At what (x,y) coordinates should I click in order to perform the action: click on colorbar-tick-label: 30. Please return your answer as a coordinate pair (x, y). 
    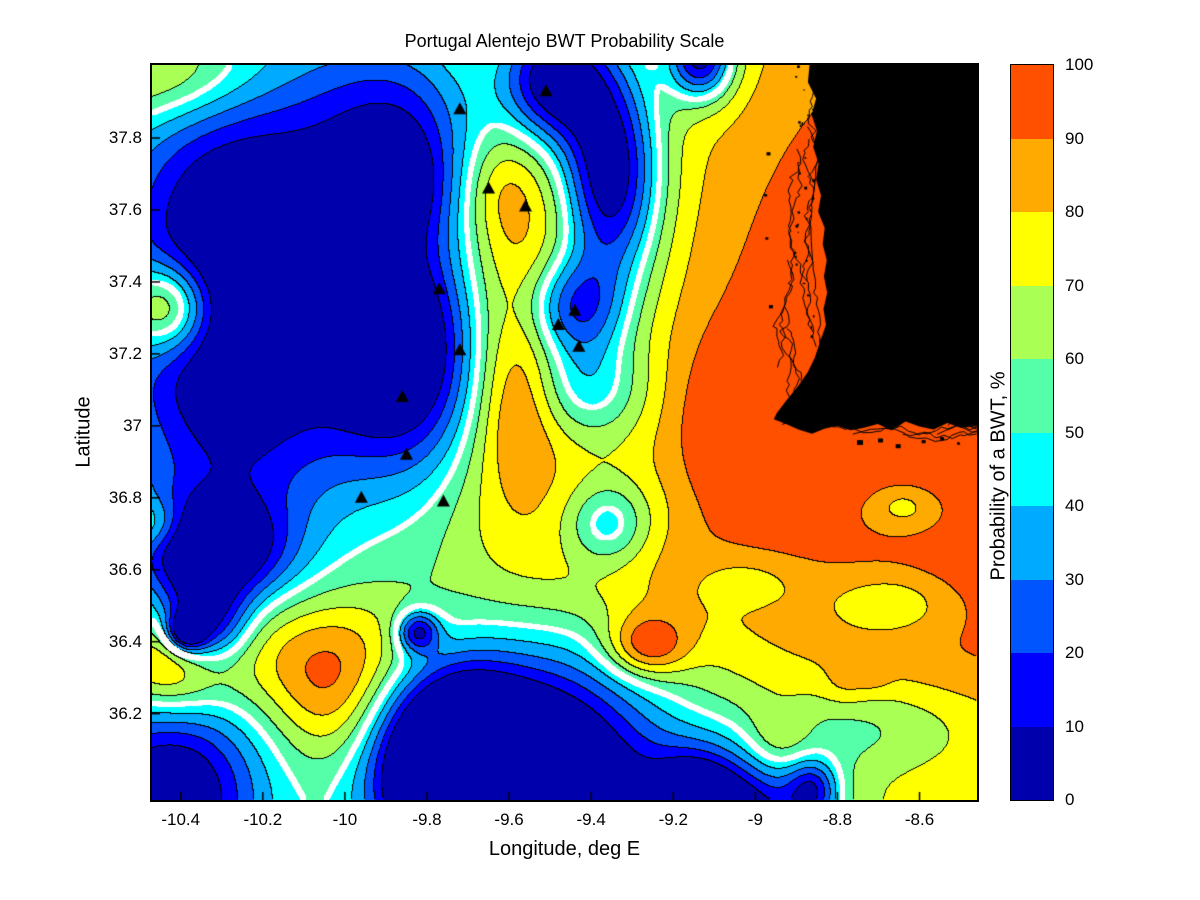
    Looking at the image, I should click on (1074, 579).